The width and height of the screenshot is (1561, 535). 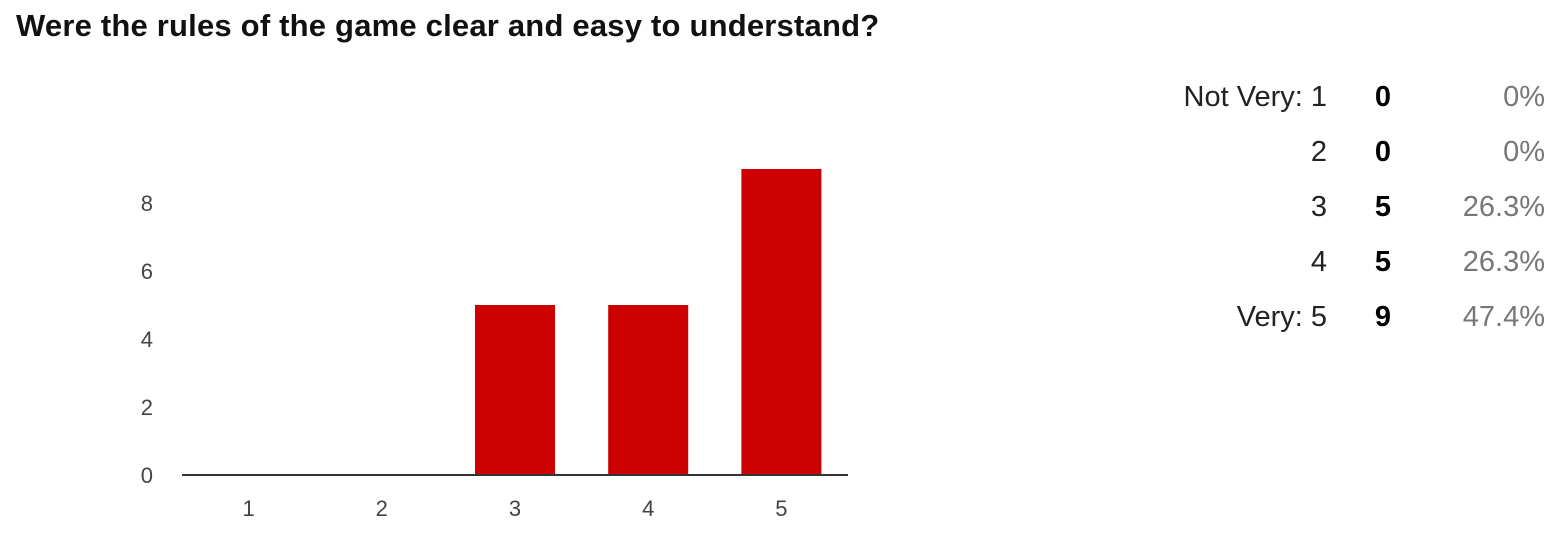 I want to click on summary-row: Very: 5 9 47.4%, so click(x=1364, y=317).